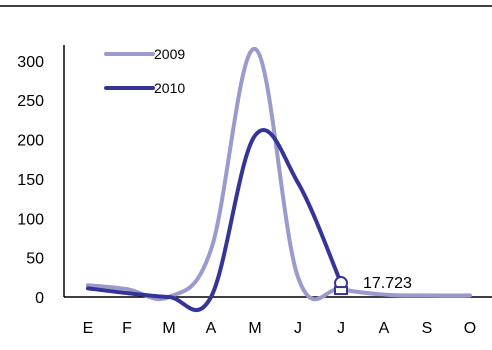  What do you see at coordinates (341, 290) in the screenshot?
I see `annotation-marker-box` at bounding box center [341, 290].